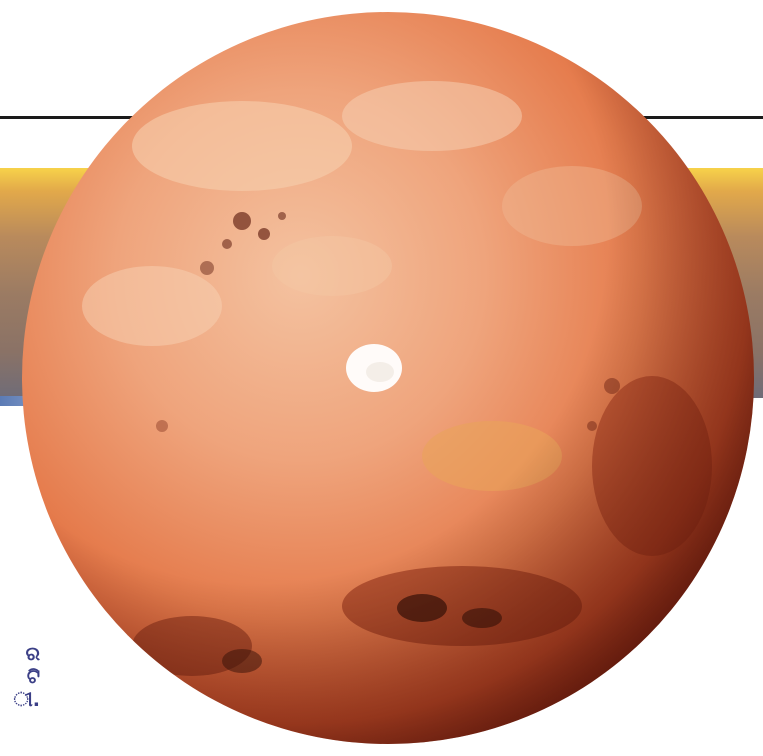  What do you see at coordinates (701, 117) in the screenshot?
I see `header-rule-right` at bounding box center [701, 117].